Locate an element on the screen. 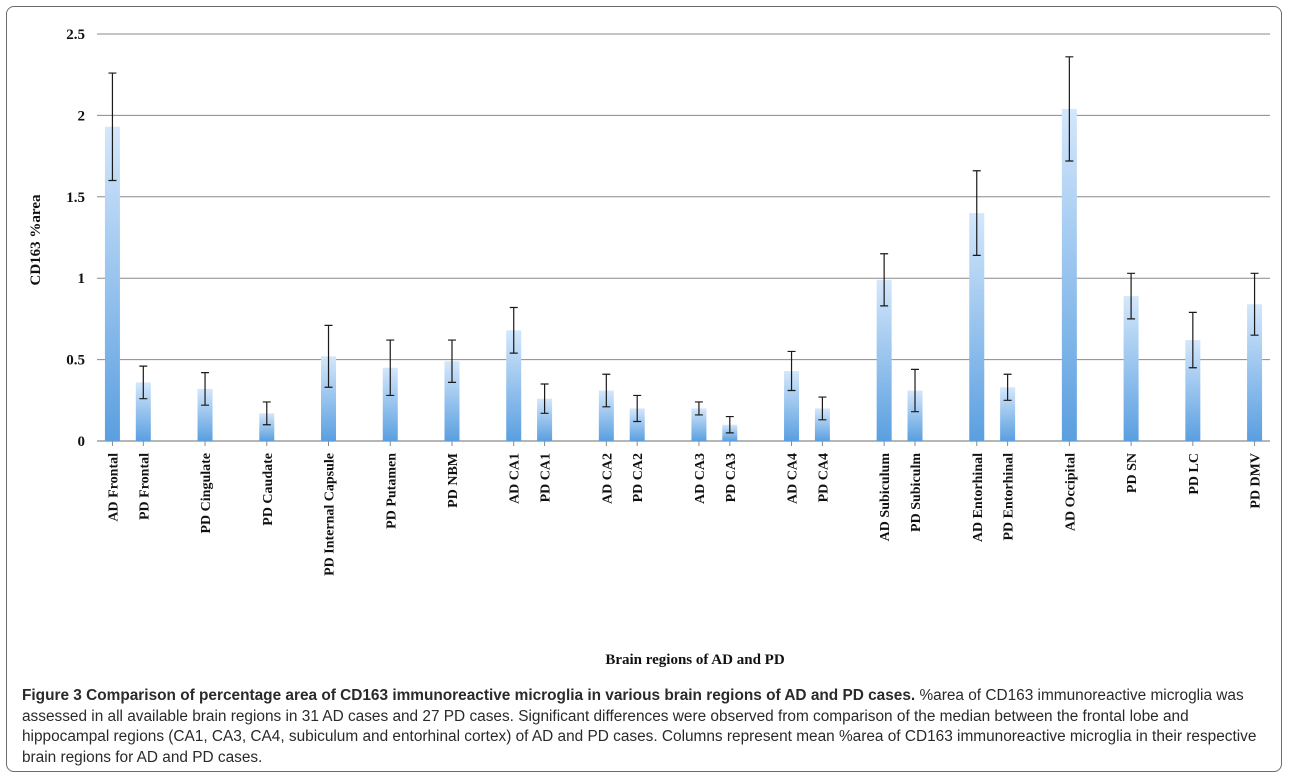  y-tick-label: 0 is located at coordinates (82, 442).